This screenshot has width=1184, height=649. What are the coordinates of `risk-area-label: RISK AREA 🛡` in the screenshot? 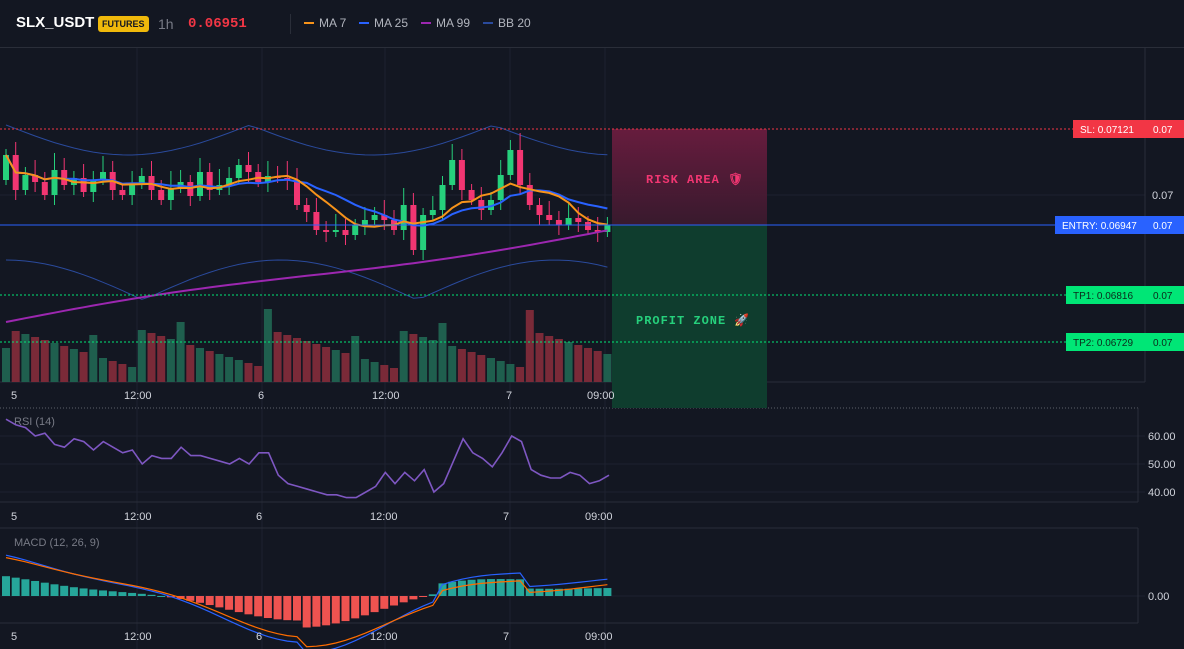 It's located at (695, 179).